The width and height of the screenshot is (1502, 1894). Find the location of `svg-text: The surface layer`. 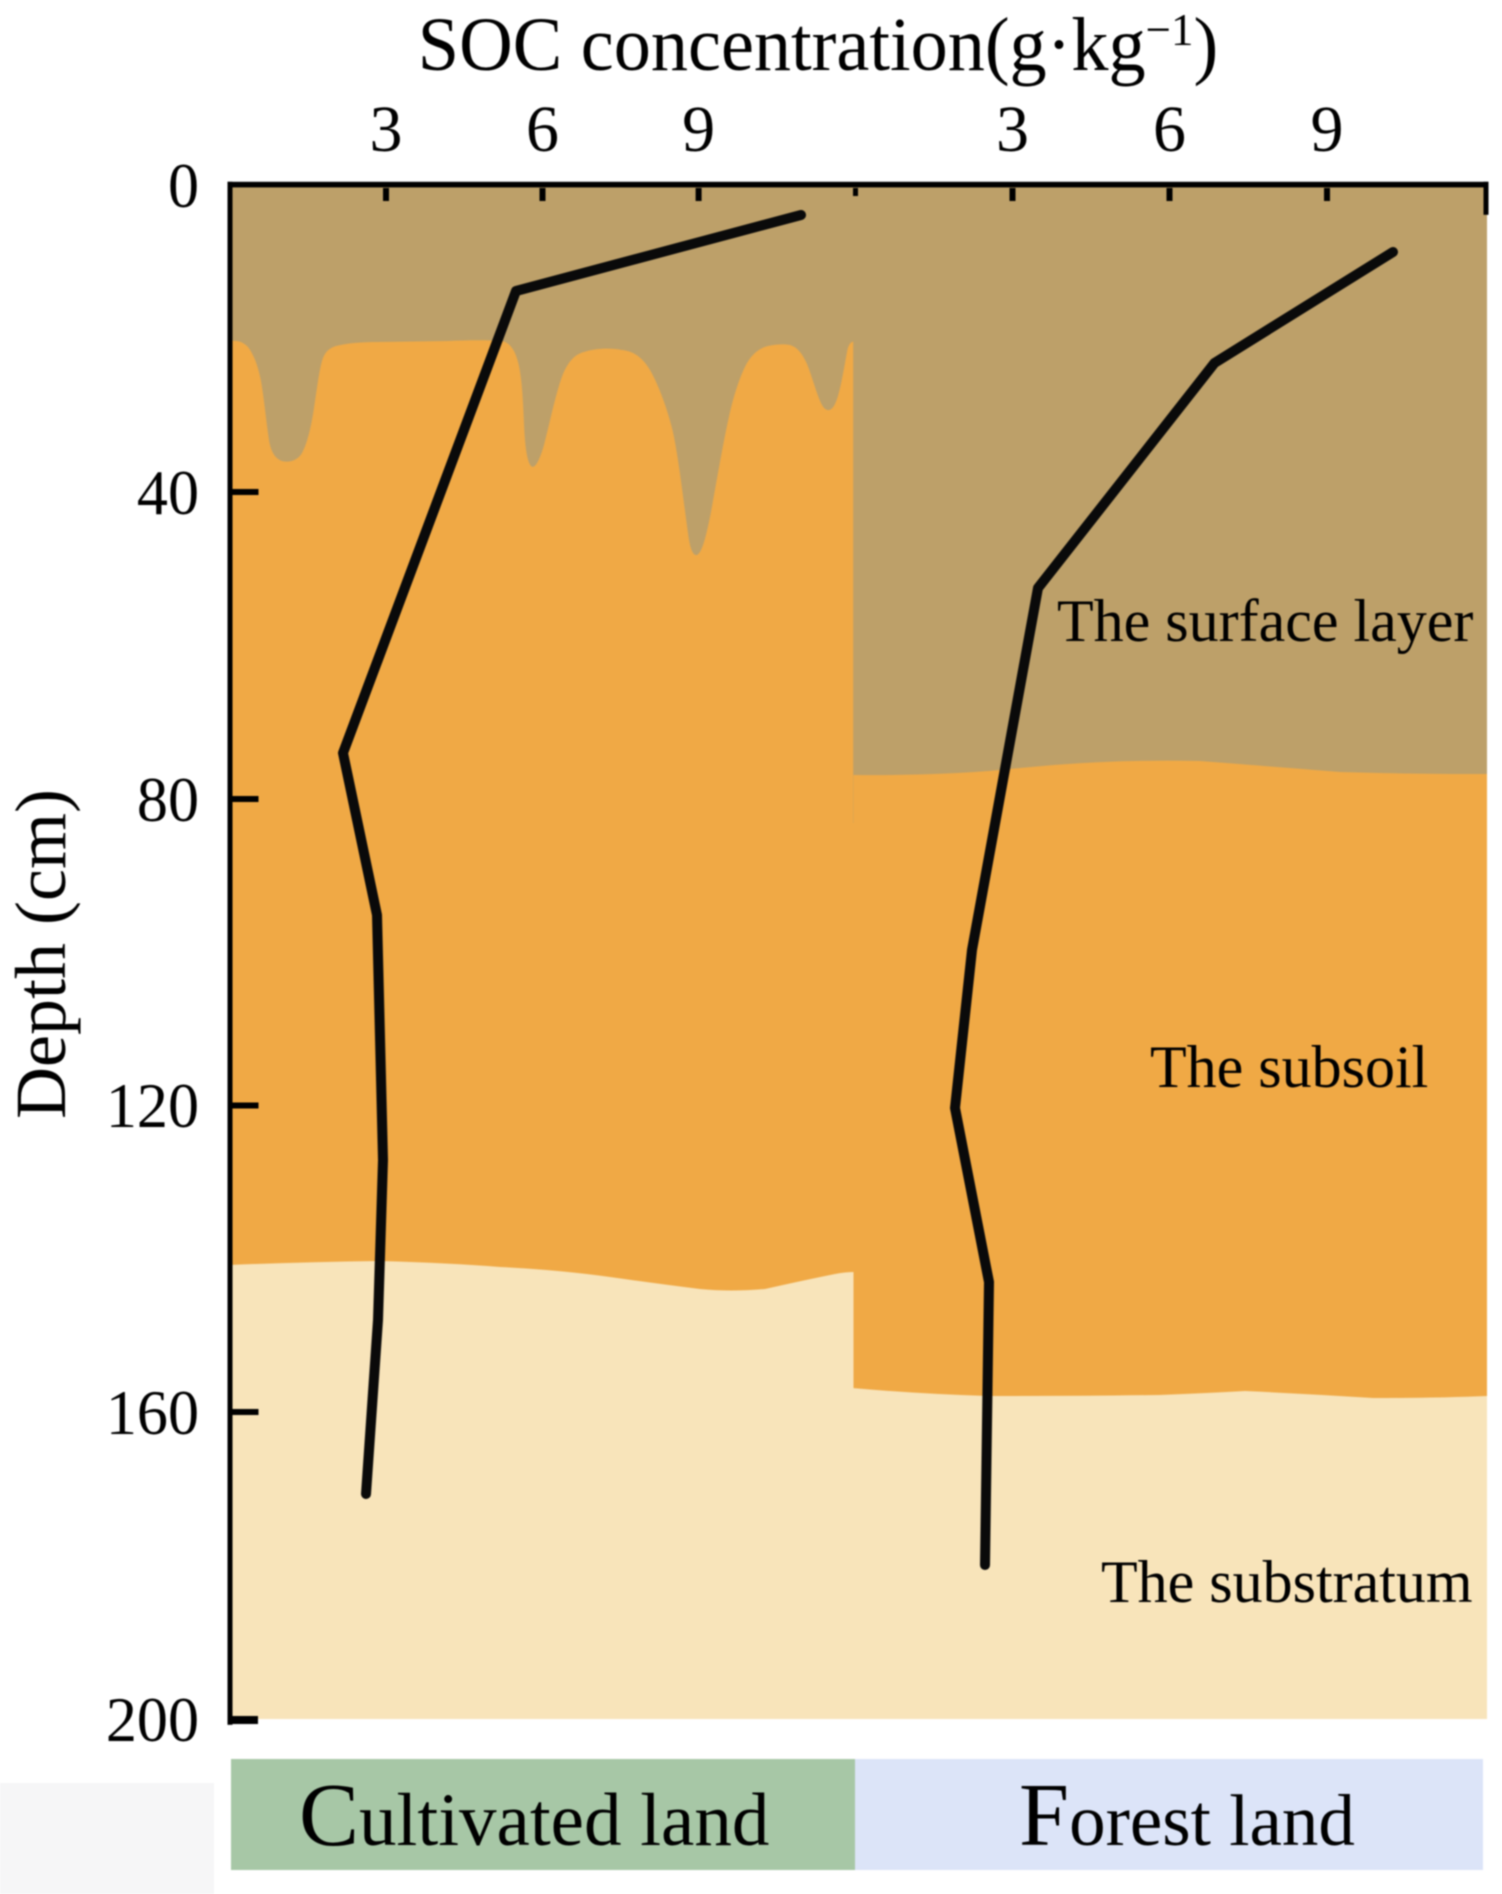

svg-text: The surface layer is located at coordinates (1265, 621).